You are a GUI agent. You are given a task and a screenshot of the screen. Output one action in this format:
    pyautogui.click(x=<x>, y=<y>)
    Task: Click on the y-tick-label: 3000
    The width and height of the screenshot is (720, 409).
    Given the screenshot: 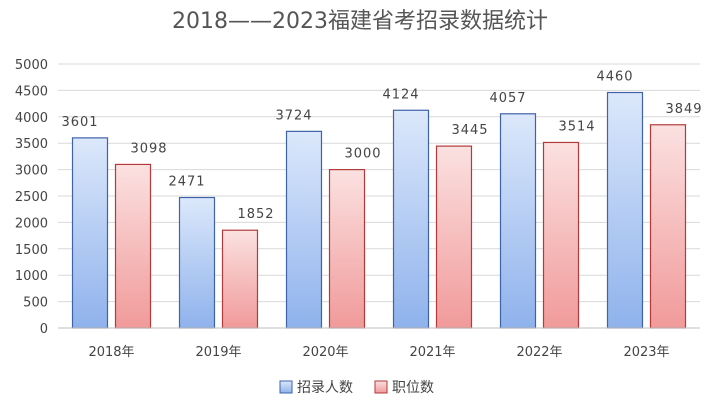 What is the action you would take?
    pyautogui.click(x=31, y=171)
    